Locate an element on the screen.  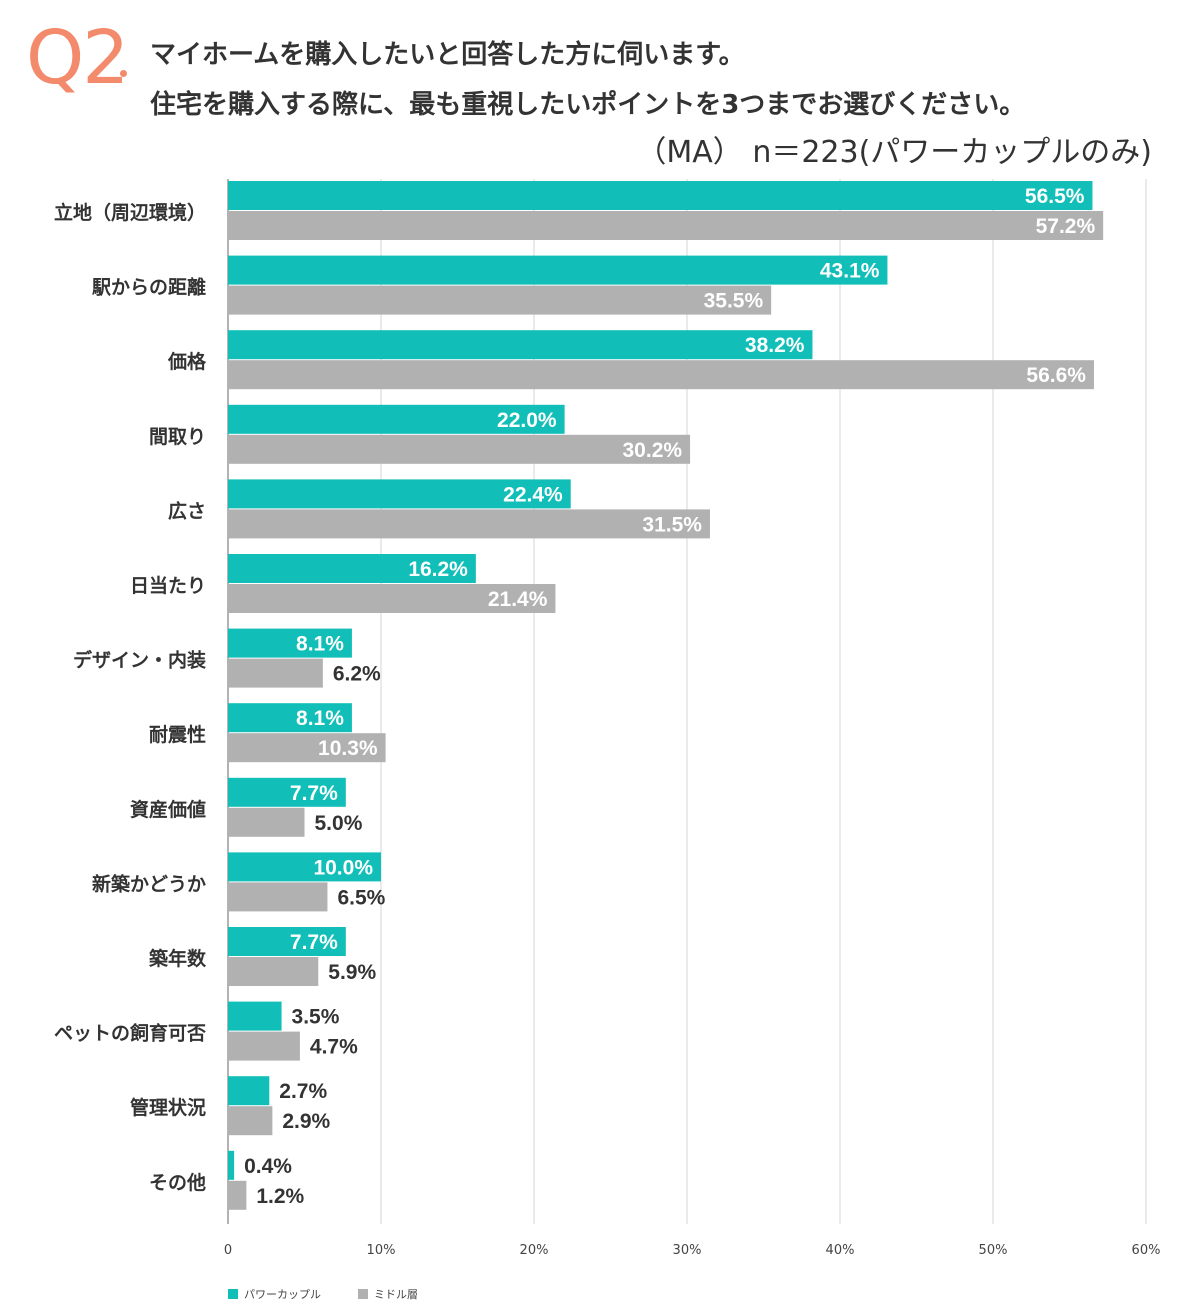
value-label: 6.2% is located at coordinates (357, 674).